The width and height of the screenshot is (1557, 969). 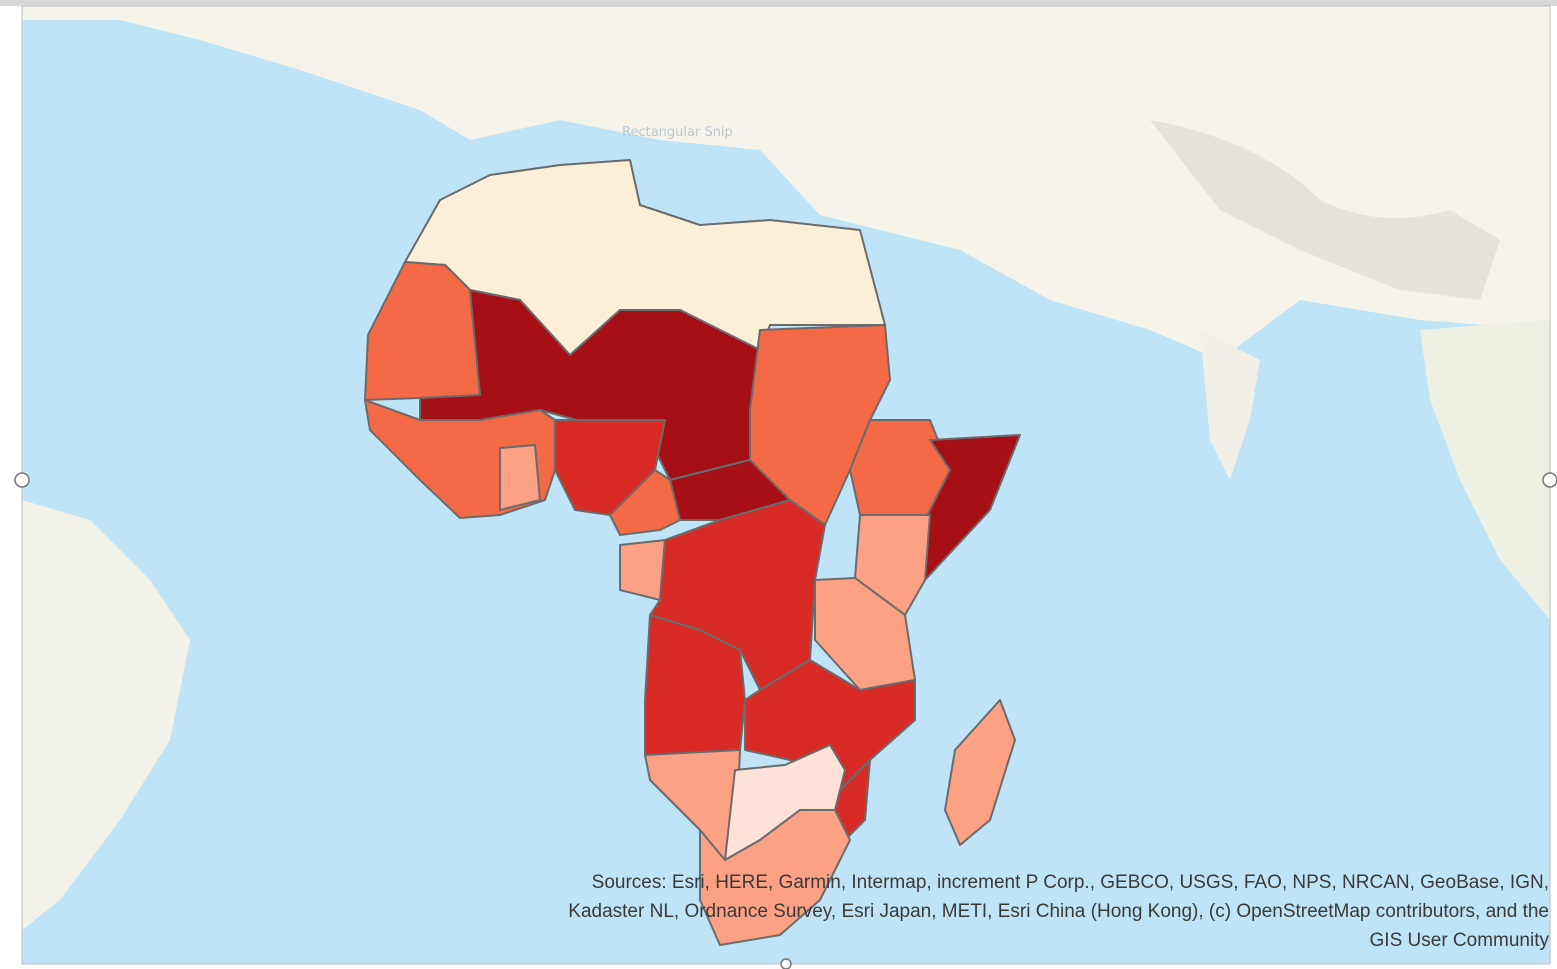 I want to click on top-bar, so click(x=778, y=3).